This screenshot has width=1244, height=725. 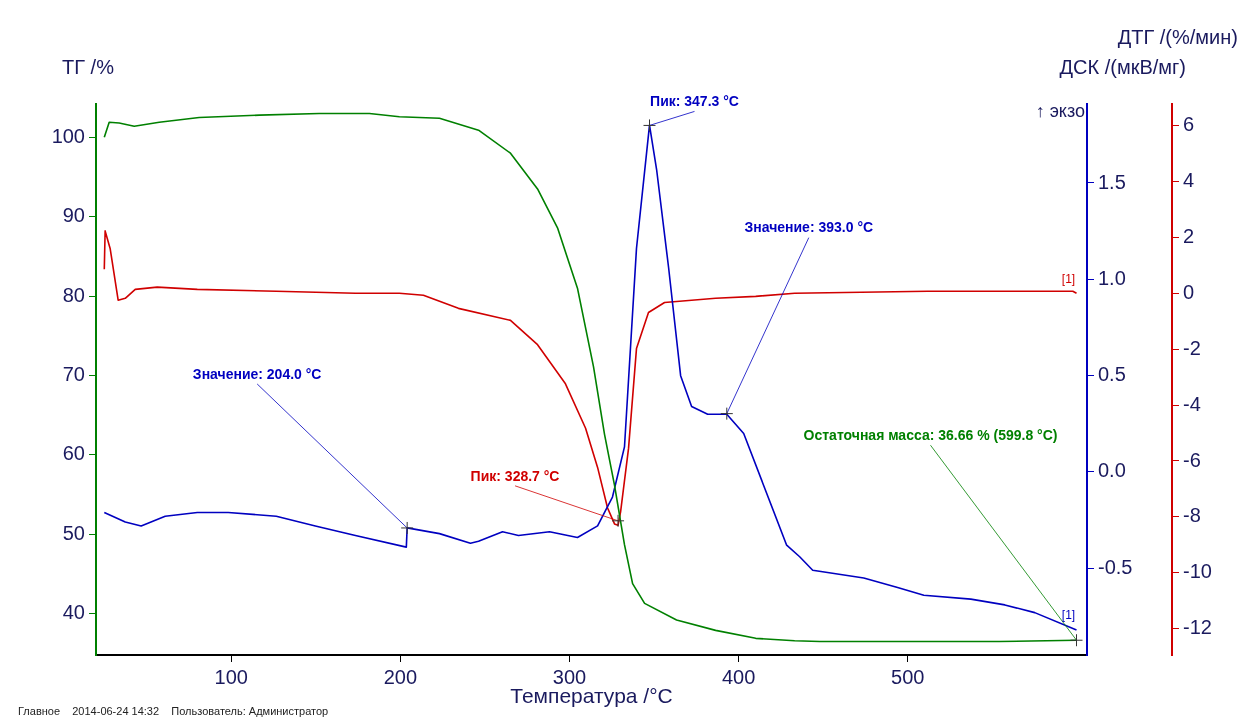 I want to click on y3-tick-label: -4, so click(x=1192, y=403).